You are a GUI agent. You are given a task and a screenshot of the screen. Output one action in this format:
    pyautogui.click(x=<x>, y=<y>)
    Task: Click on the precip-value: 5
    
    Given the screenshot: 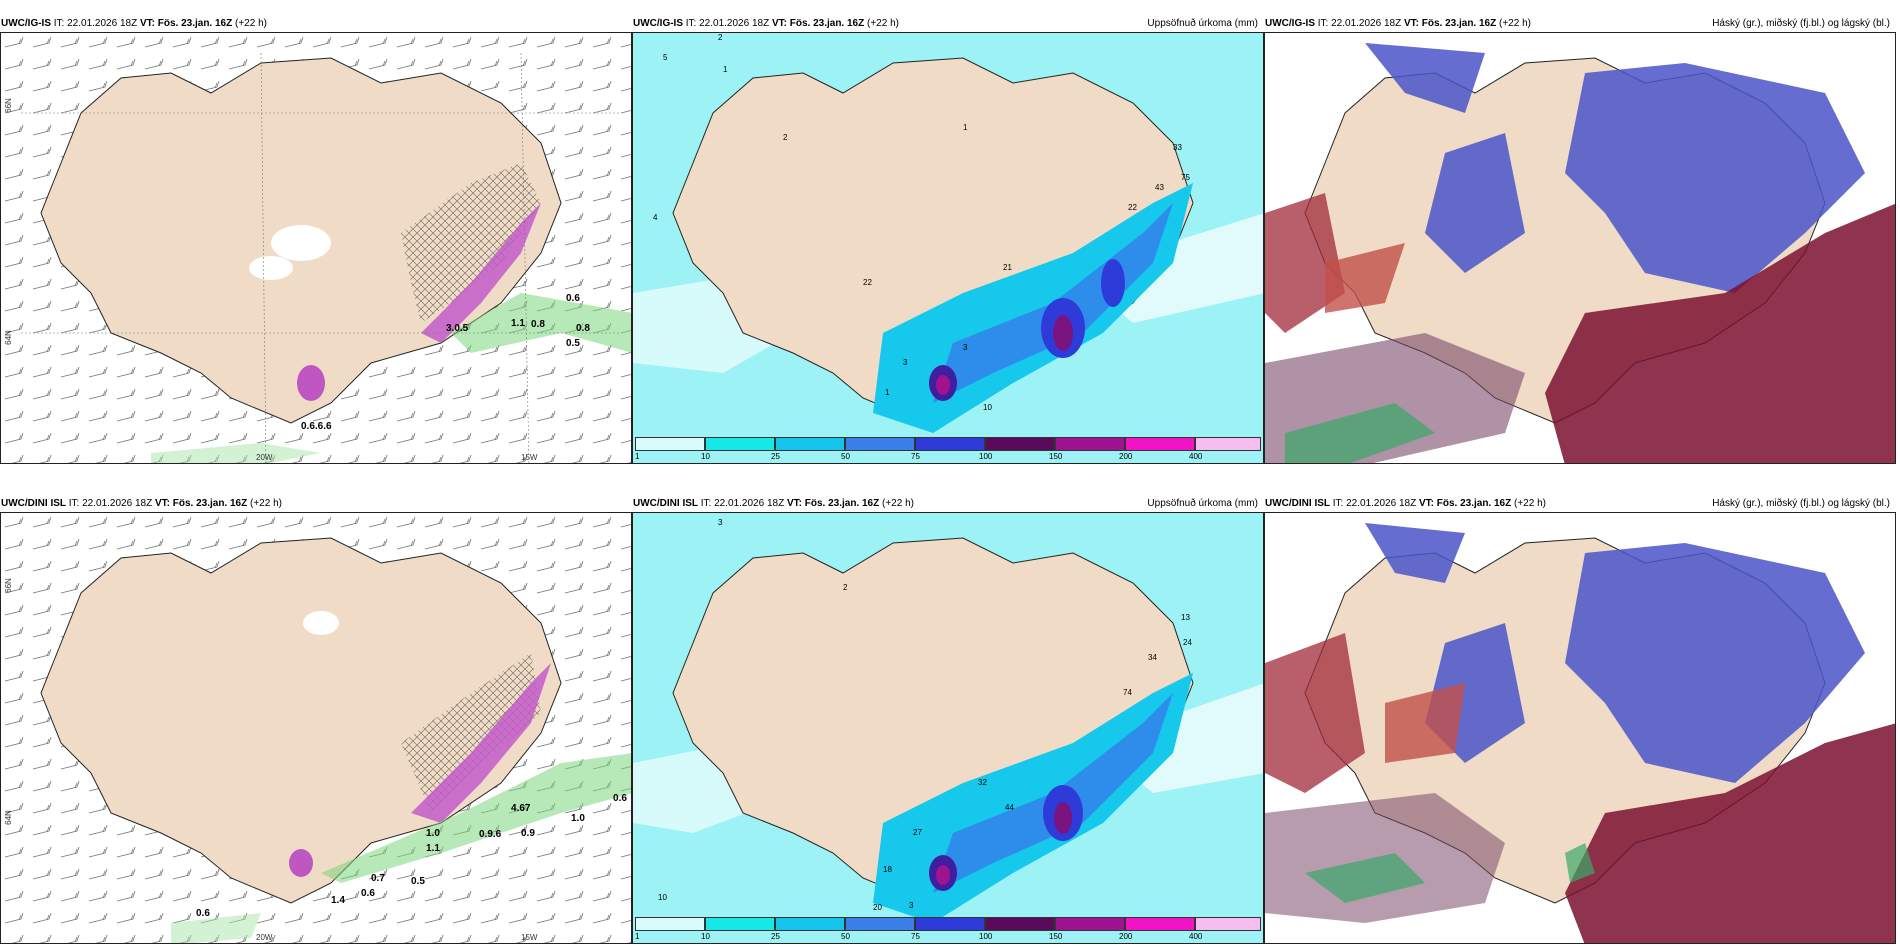 What is the action you would take?
    pyautogui.click(x=665, y=57)
    